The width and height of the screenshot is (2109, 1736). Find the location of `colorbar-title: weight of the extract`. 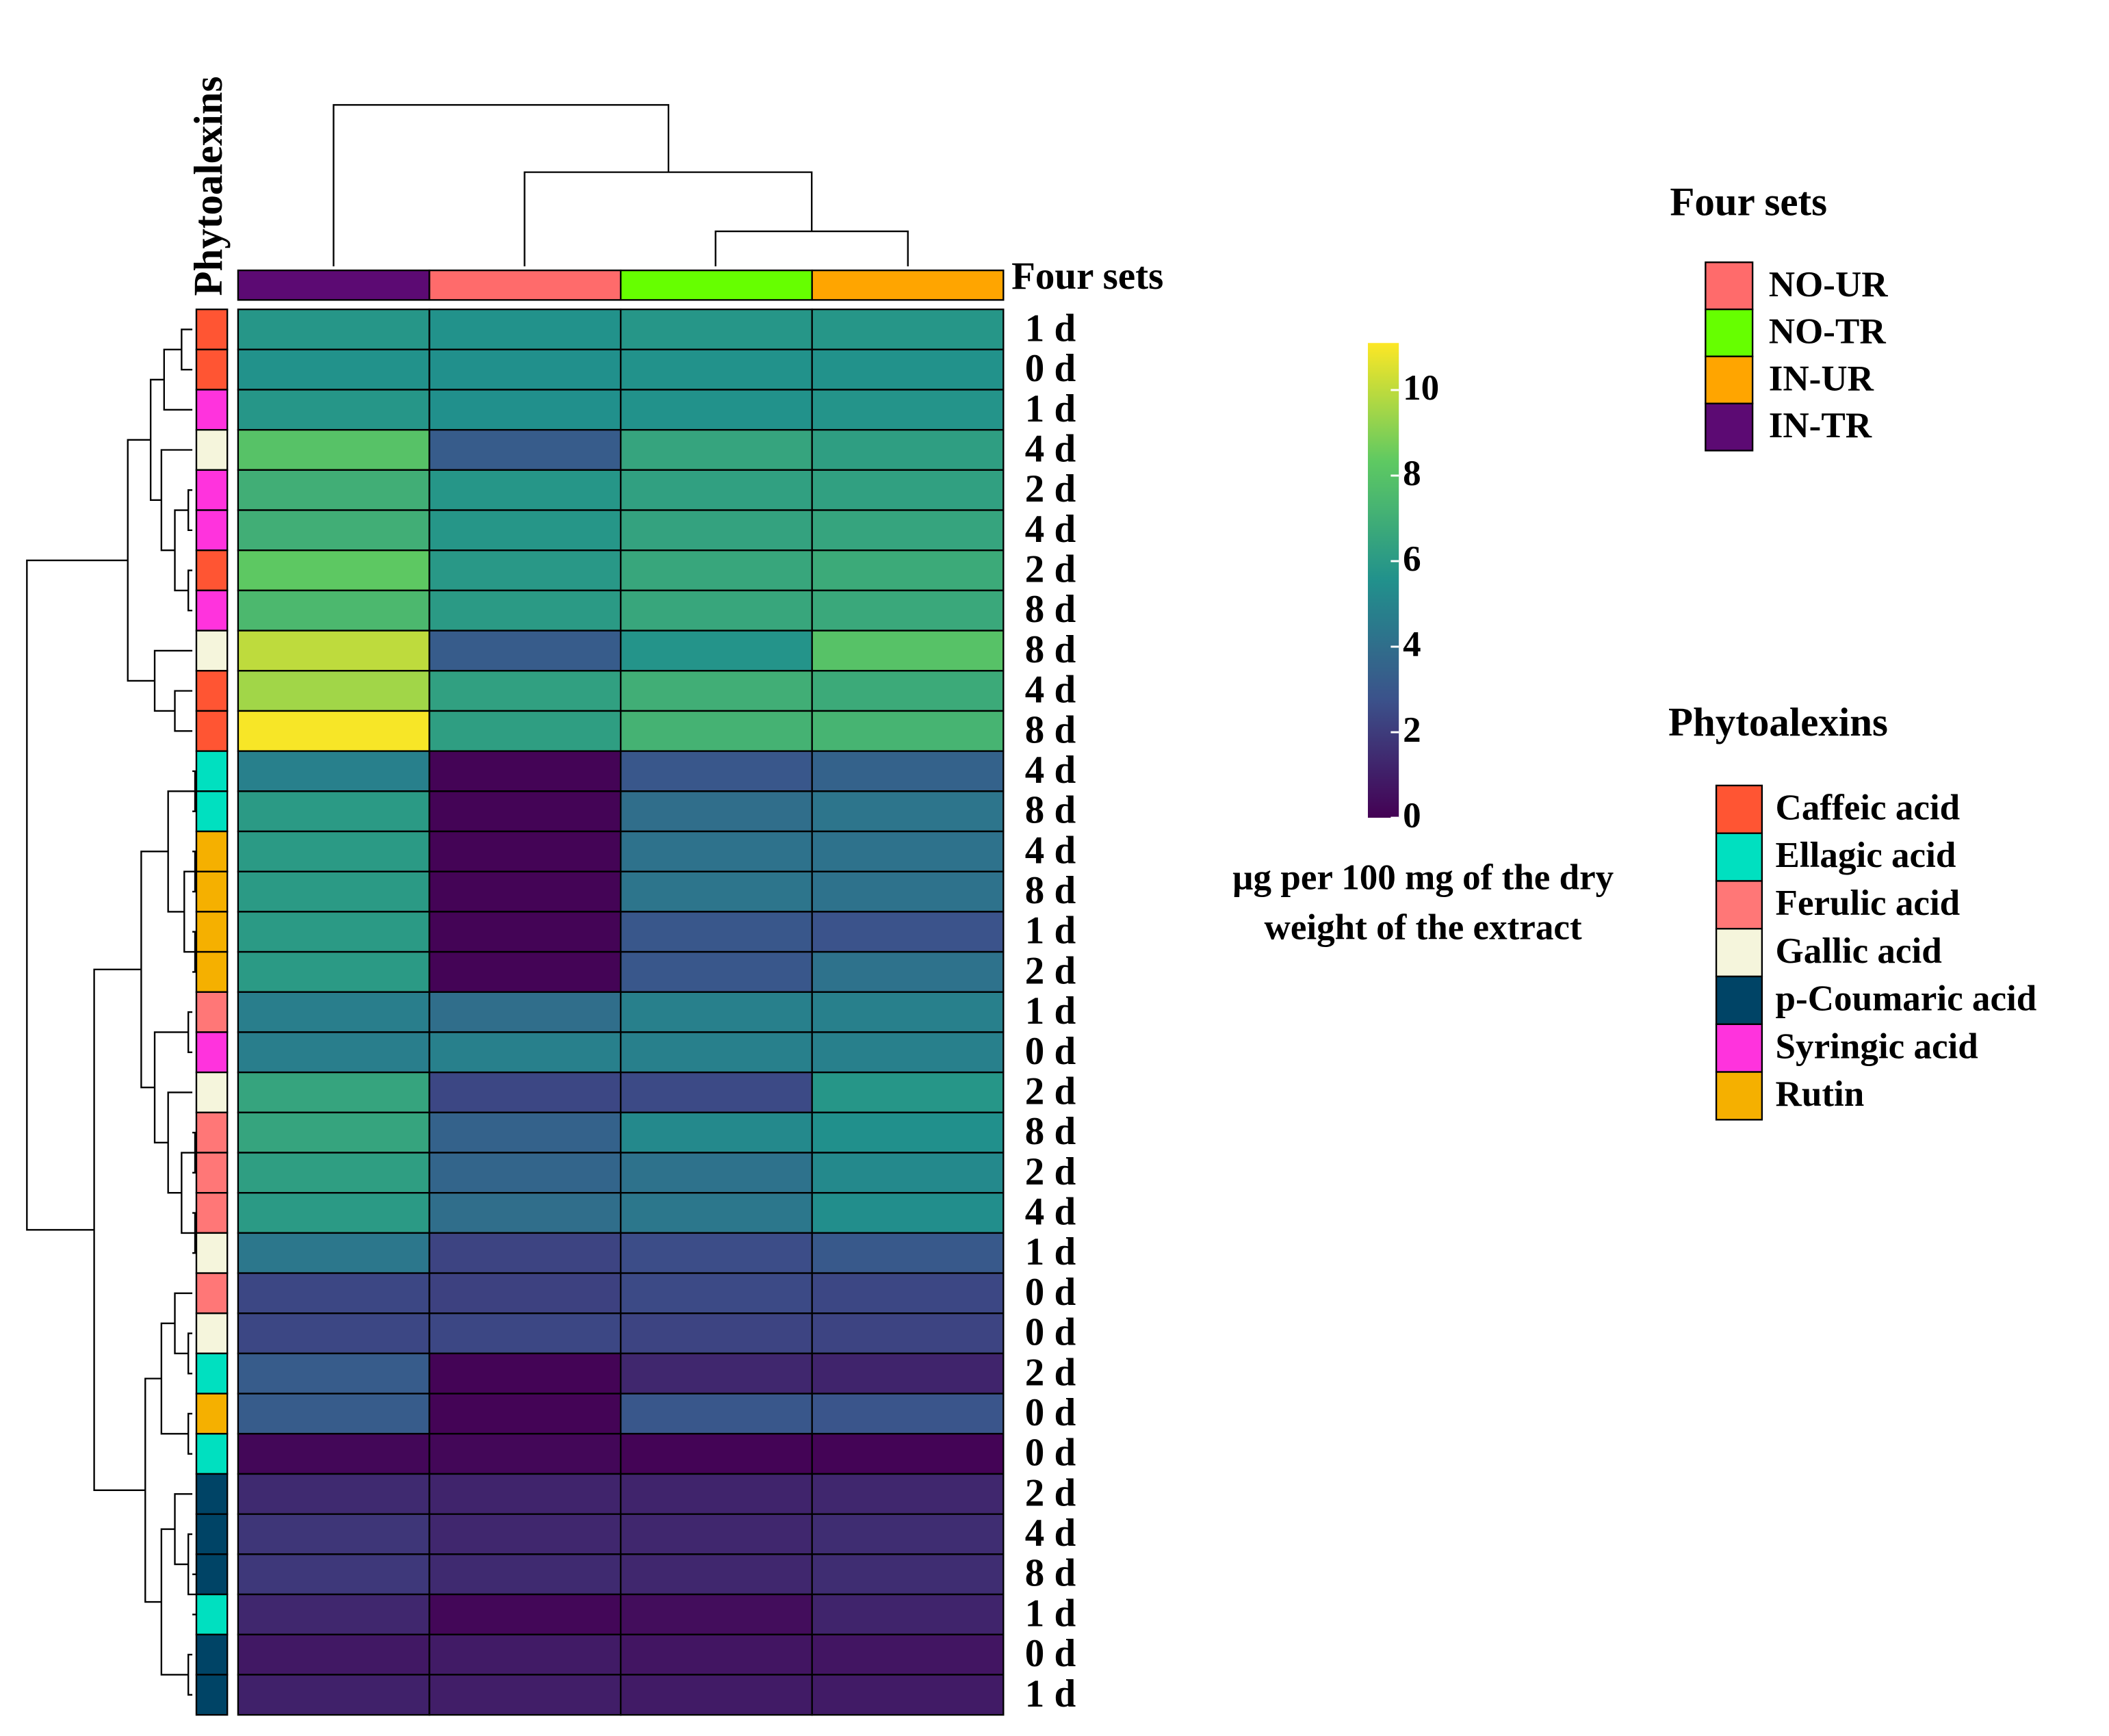

colorbar-title: weight of the extract is located at coordinates (1423, 927).